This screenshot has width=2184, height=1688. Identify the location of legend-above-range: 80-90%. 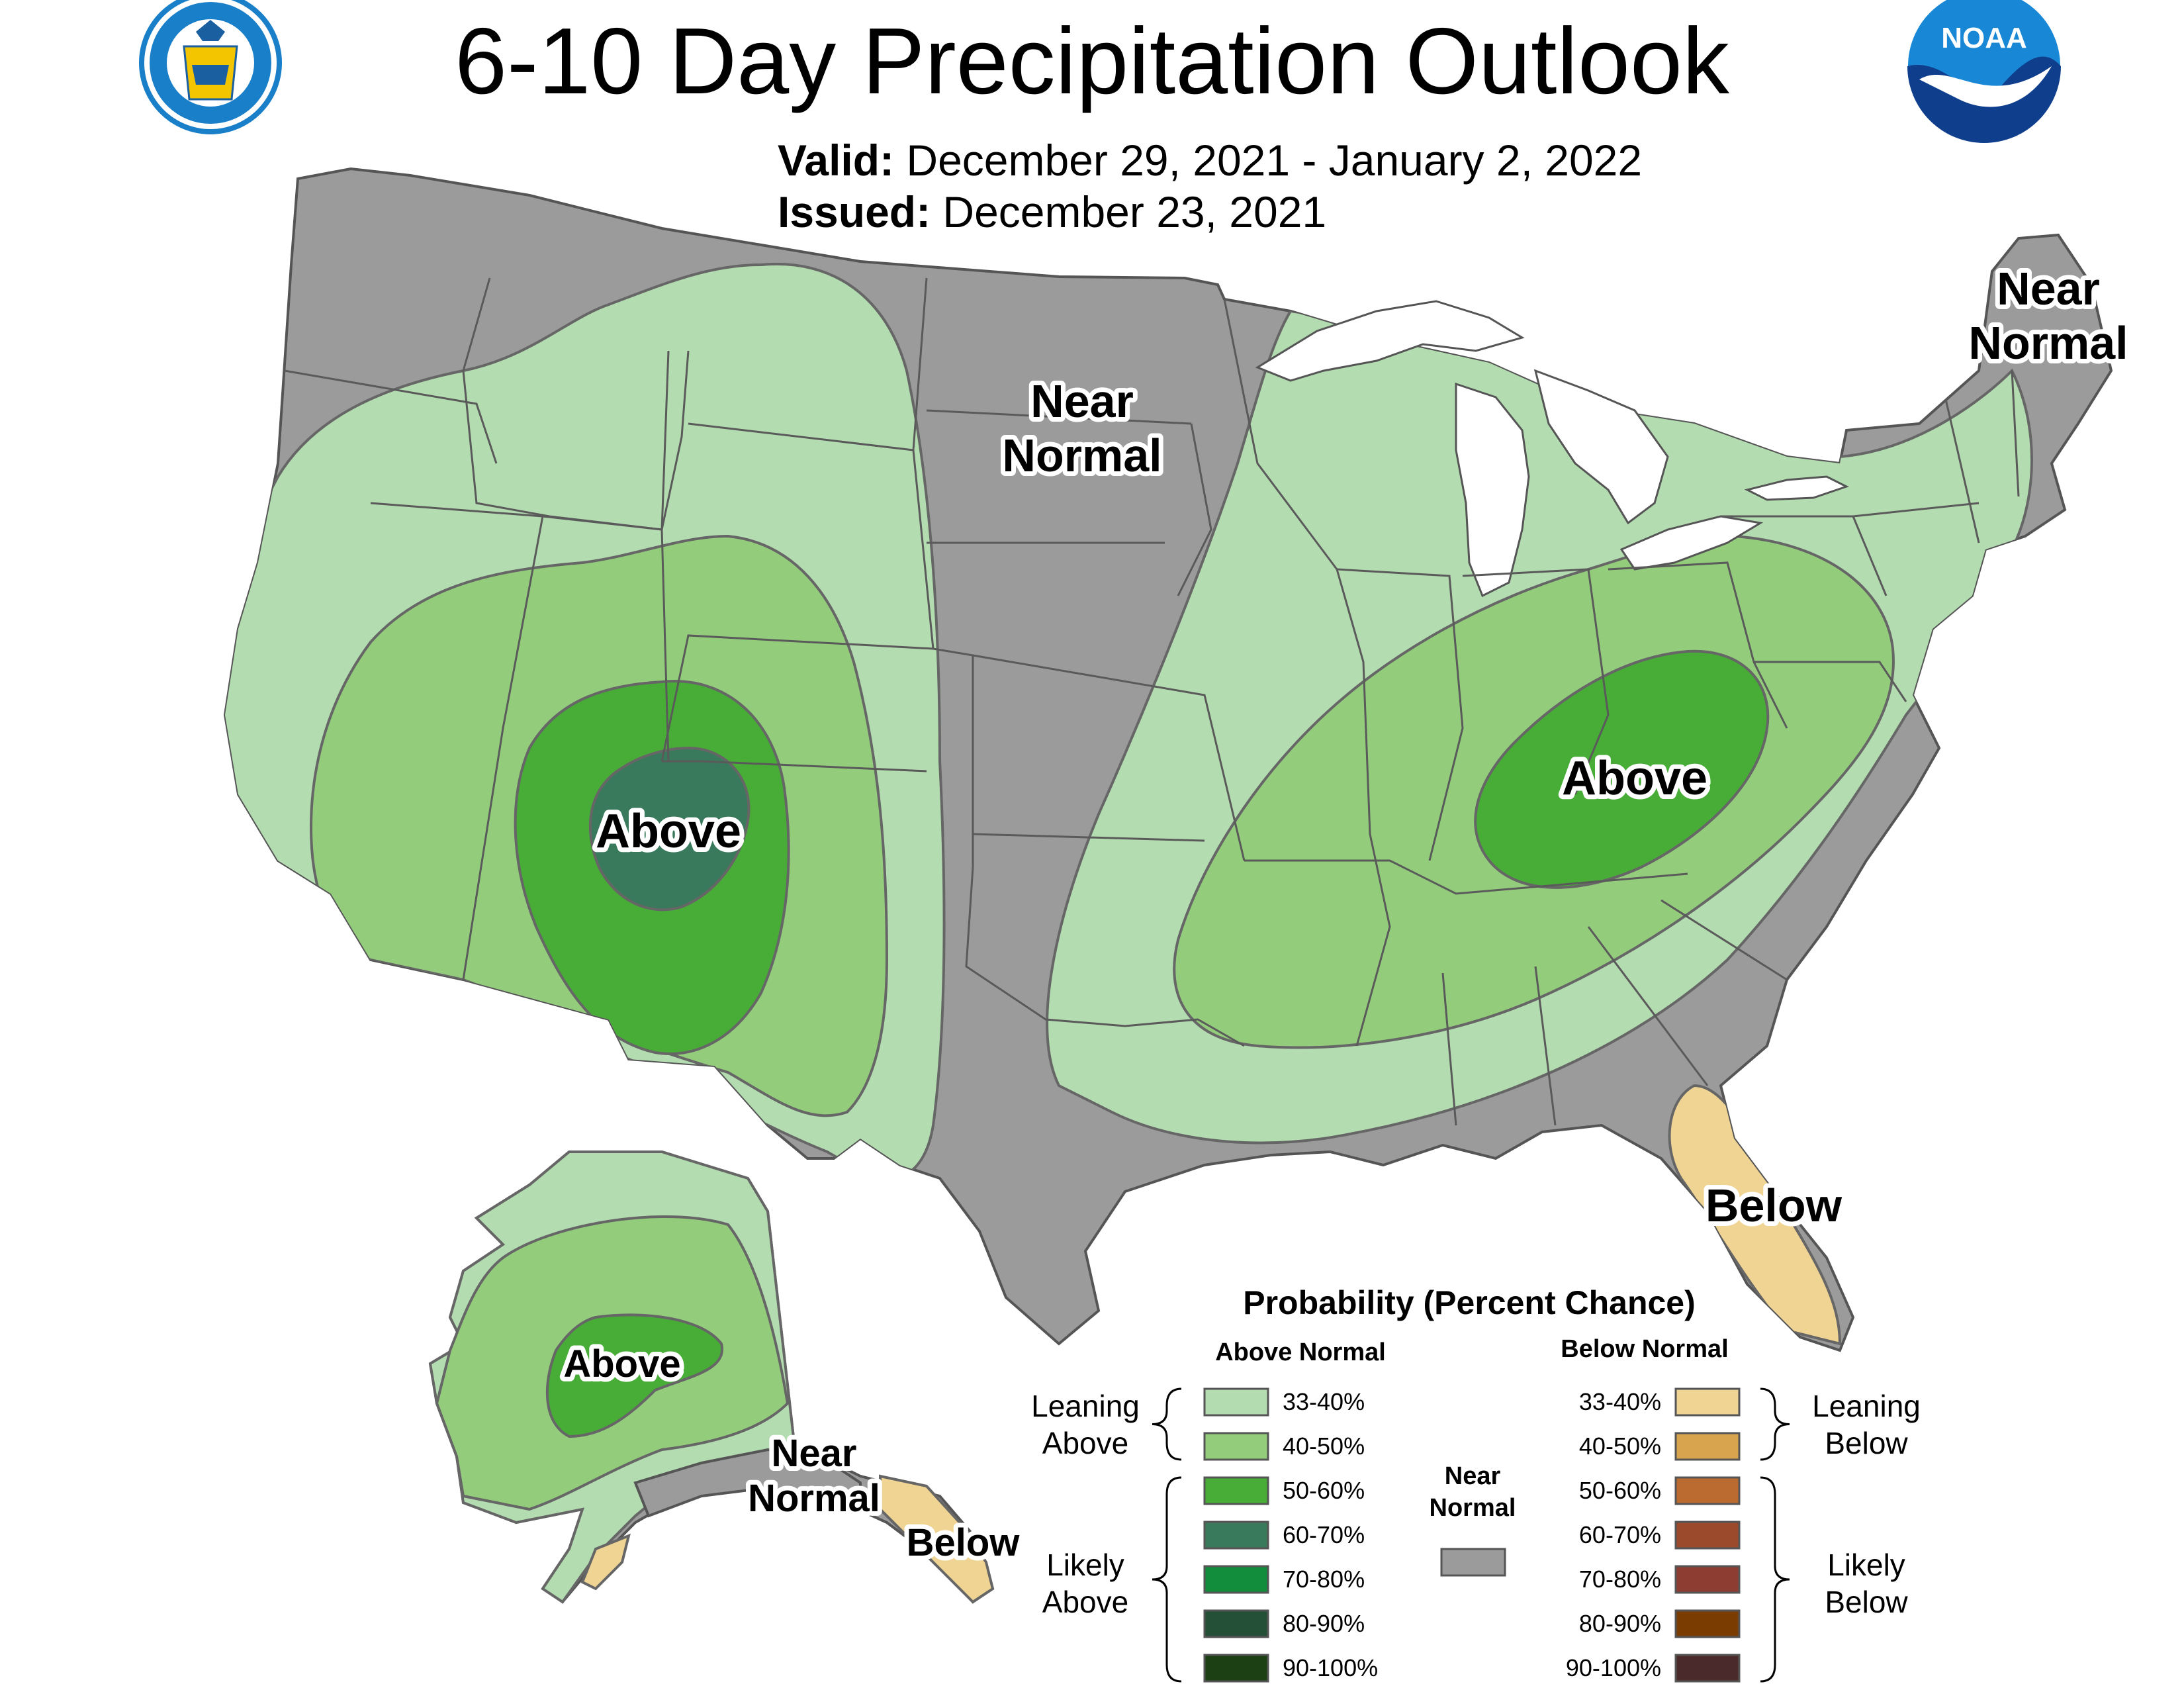
(1324, 1623).